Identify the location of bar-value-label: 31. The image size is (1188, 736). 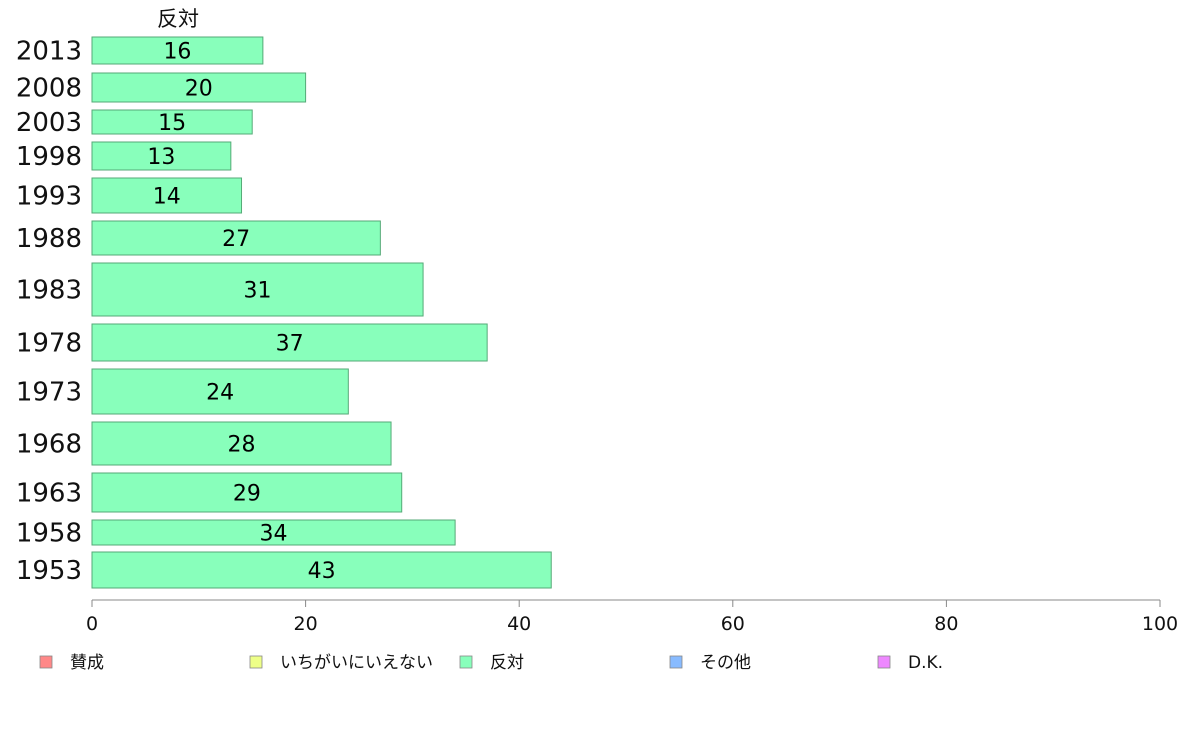
(258, 291).